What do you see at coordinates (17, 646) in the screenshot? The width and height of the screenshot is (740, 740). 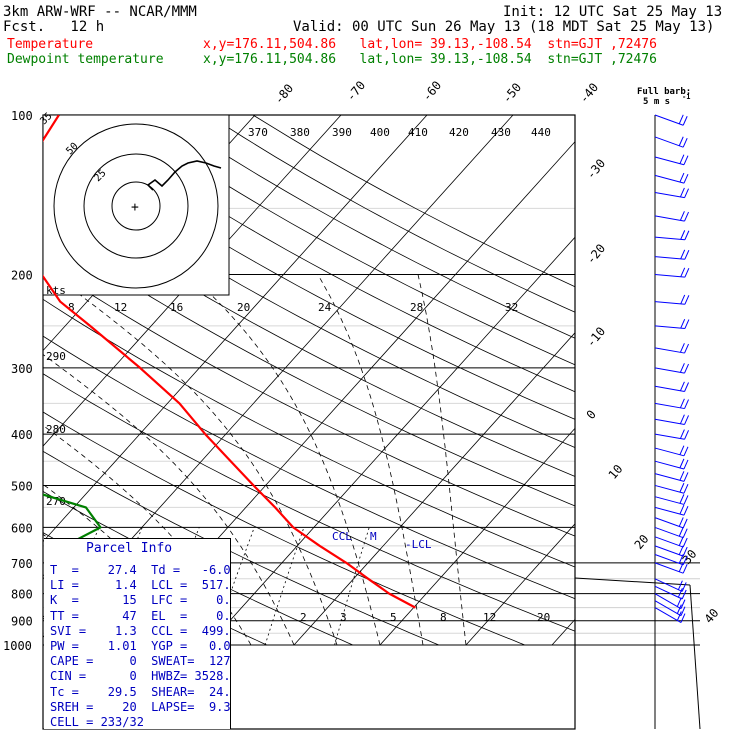 I see `pressure-label: 1000` at bounding box center [17, 646].